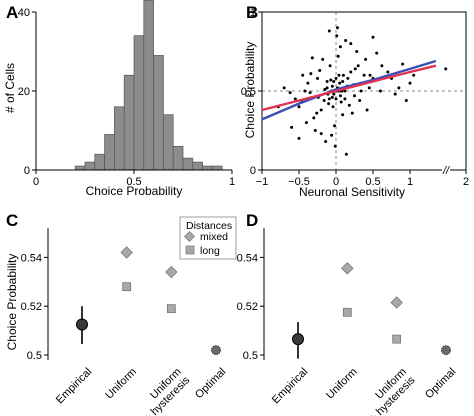  I want to click on legend-title: Distances, so click(209, 226).